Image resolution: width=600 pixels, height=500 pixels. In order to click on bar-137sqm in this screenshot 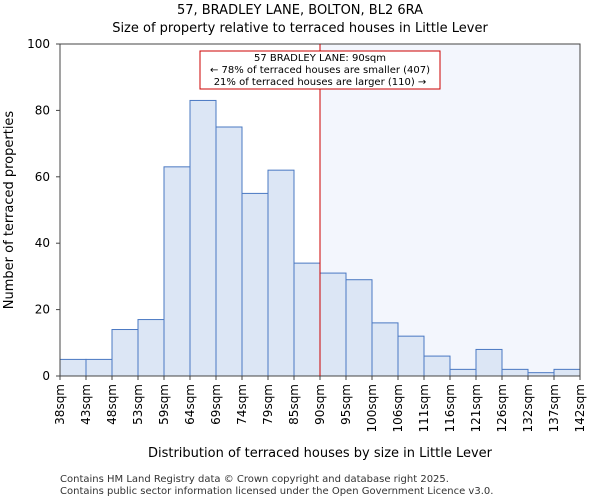, I will do `click(567, 372)`.